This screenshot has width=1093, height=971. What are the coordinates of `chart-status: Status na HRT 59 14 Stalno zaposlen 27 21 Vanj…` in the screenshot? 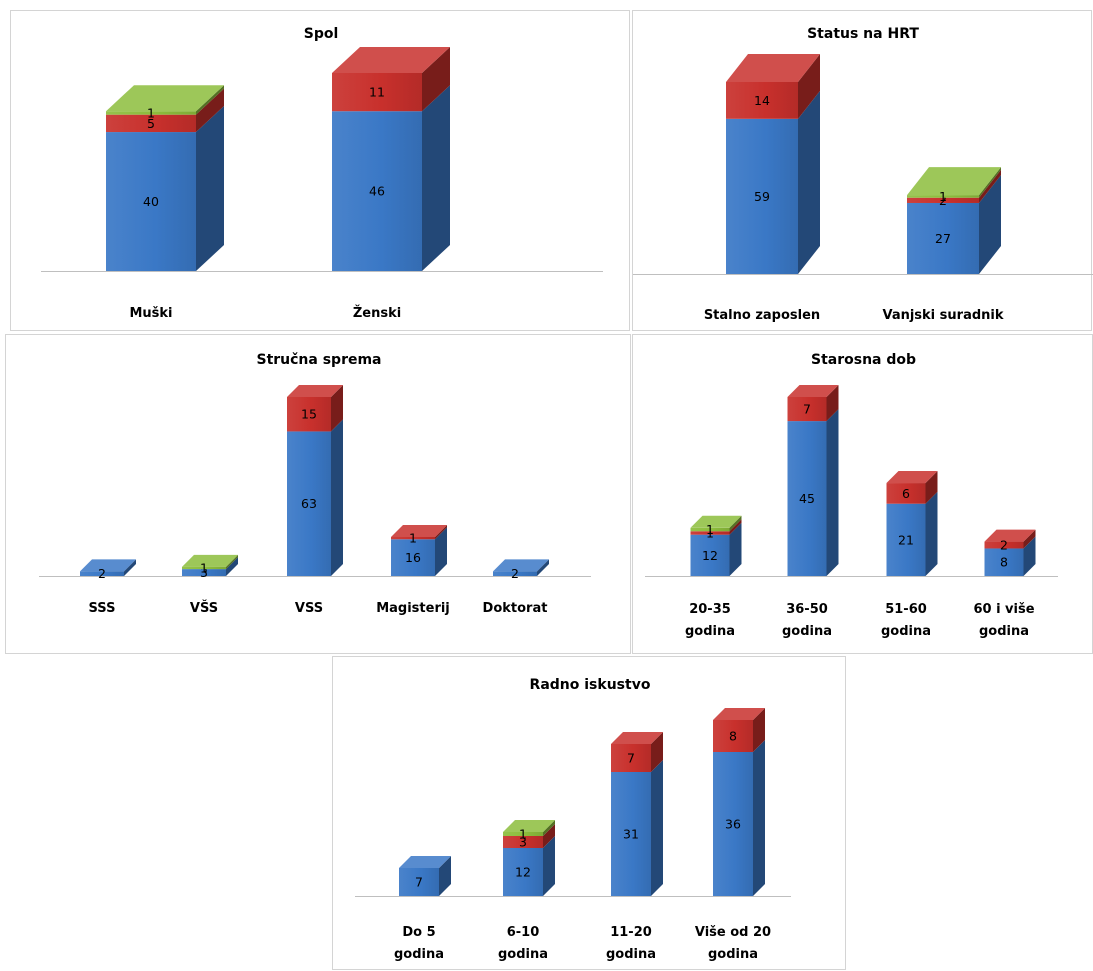 It's located at (863, 174).